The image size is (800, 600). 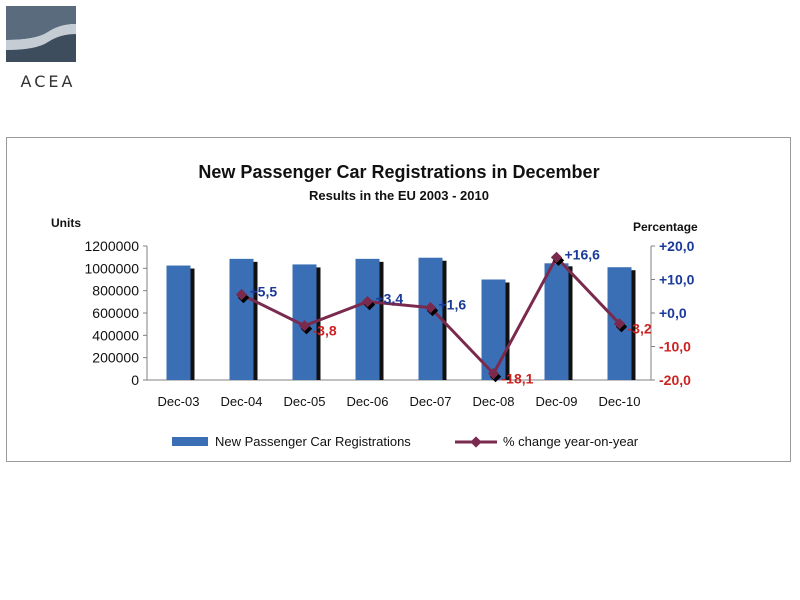 I want to click on acea-logo: ACEA, so click(x=50, y=50).